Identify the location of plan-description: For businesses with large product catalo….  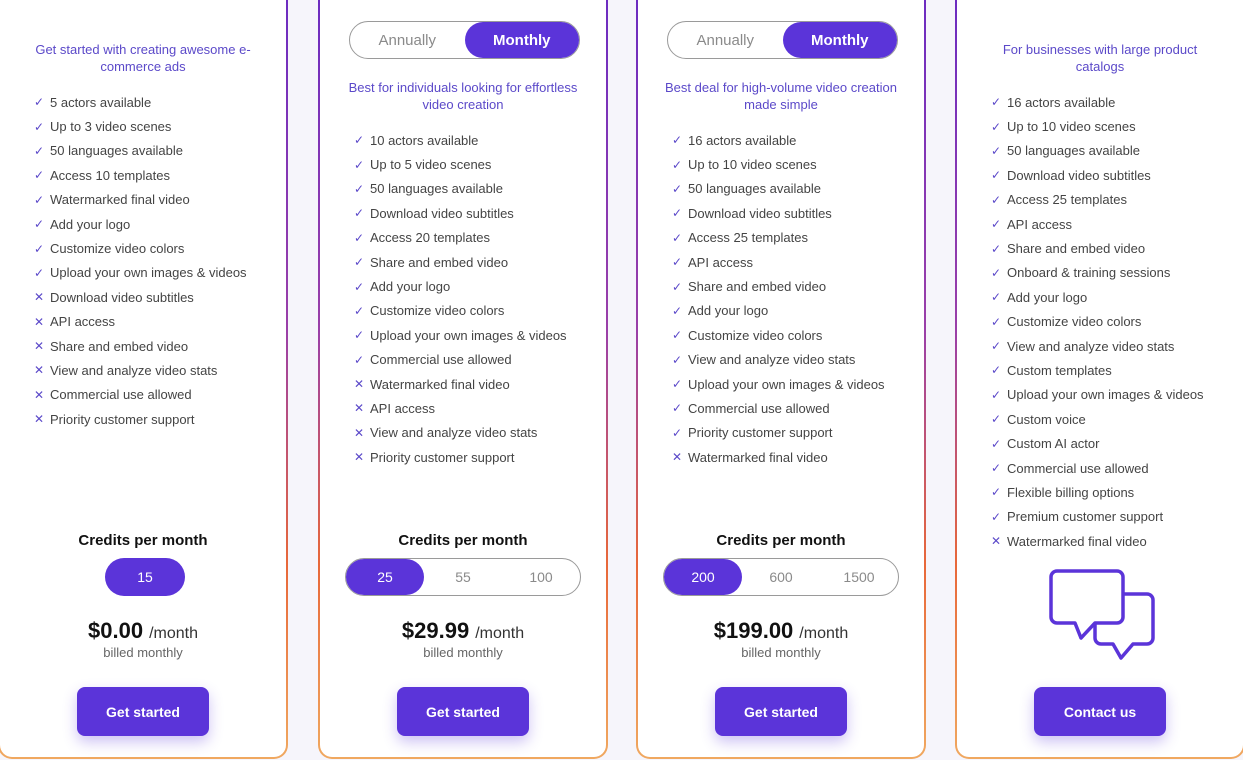
(1100, 58).